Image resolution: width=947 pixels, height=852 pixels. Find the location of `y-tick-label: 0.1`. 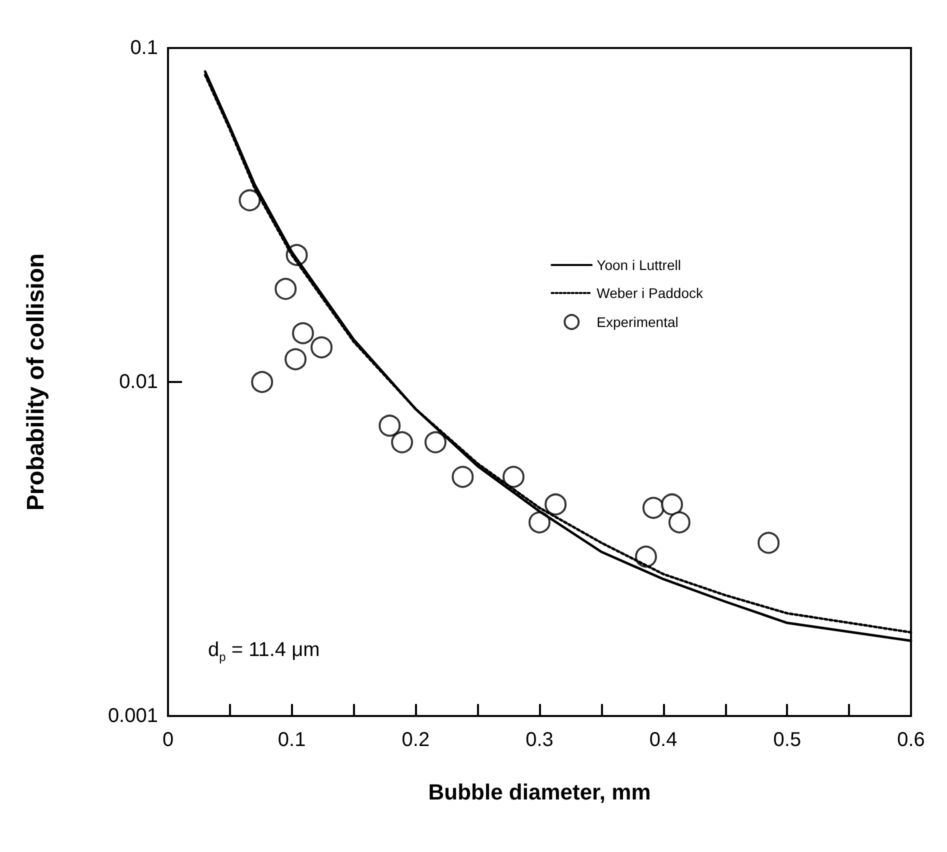

y-tick-label: 0.1 is located at coordinates (144, 48).